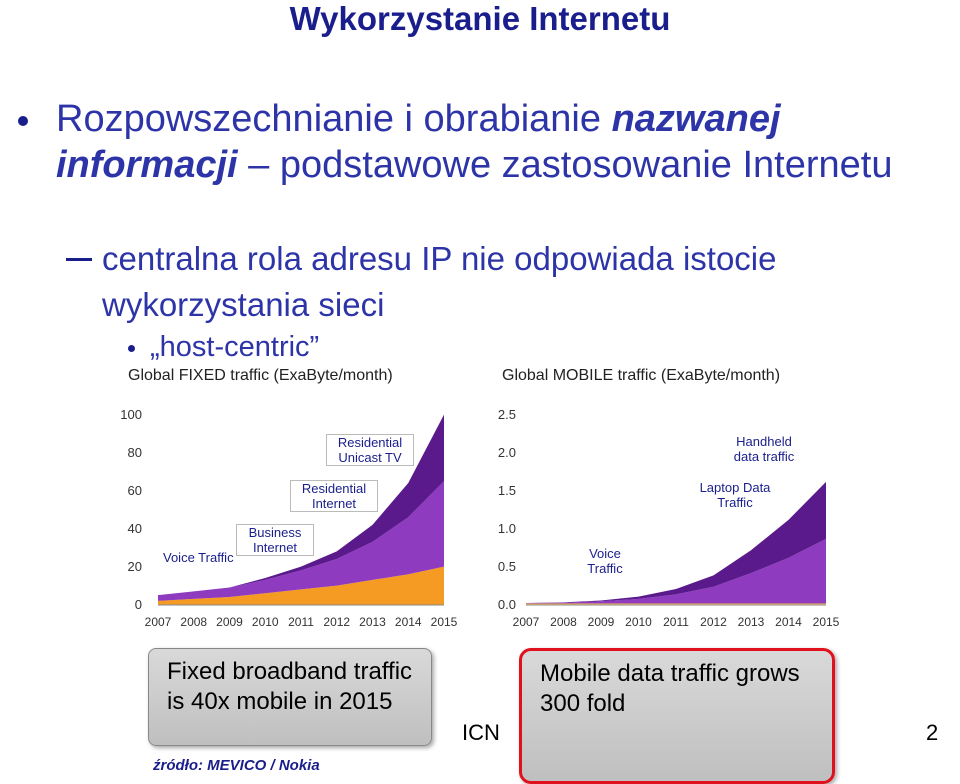 This screenshot has height=784, width=960. What do you see at coordinates (932, 733) in the screenshot?
I see `page-number: 2` at bounding box center [932, 733].